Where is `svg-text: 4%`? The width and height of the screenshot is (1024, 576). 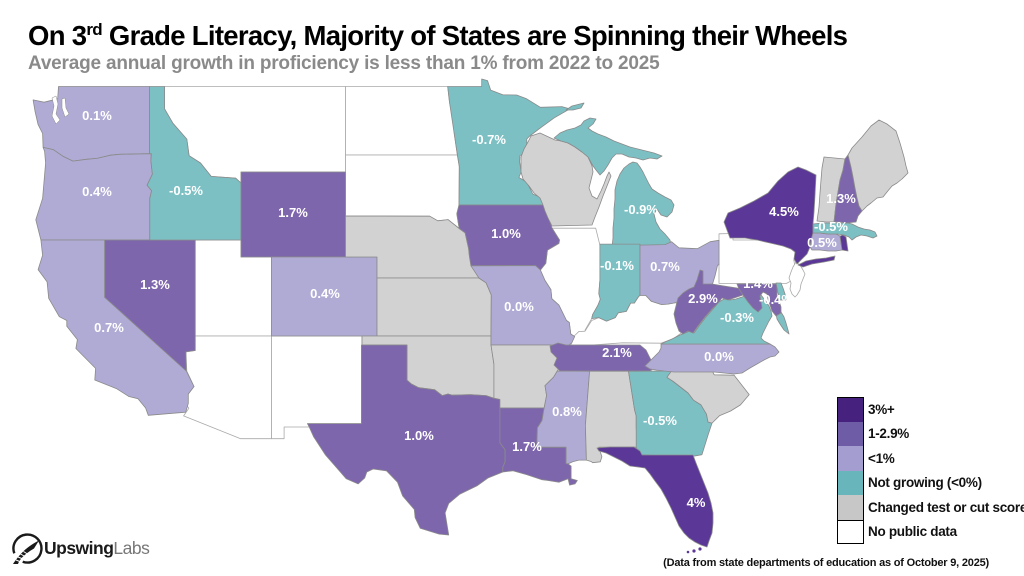 svg-text: 4% is located at coordinates (696, 502).